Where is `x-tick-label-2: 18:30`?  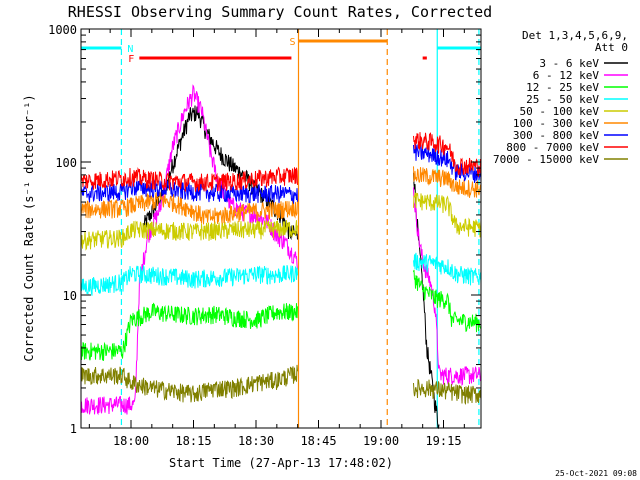
x-tick-label-2: 18:30 is located at coordinates (256, 441).